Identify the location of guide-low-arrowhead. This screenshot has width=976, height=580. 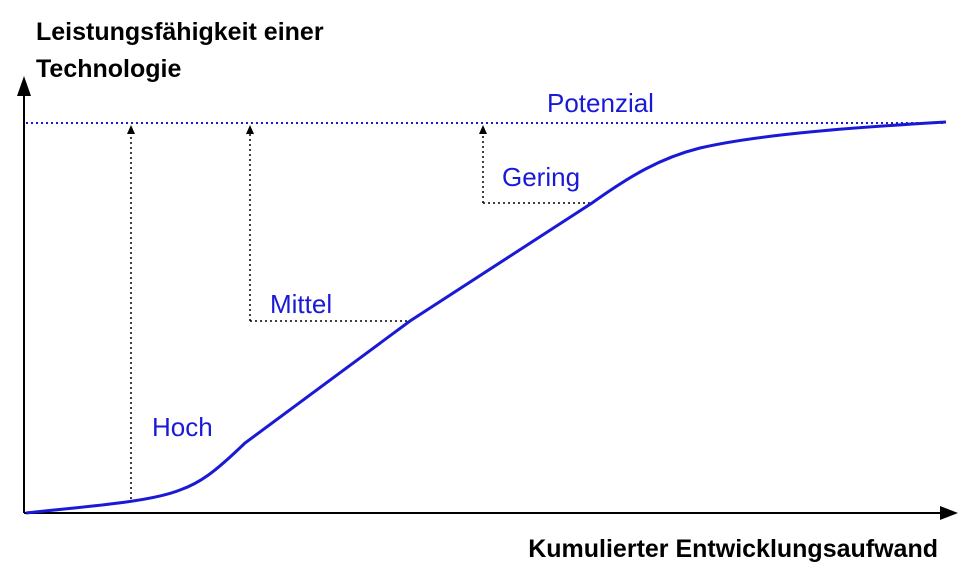
(483, 129).